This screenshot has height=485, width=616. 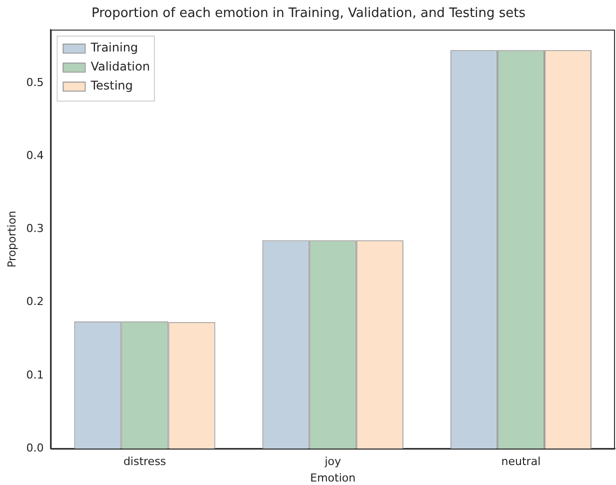 I want to click on x-tick-label: joy, so click(x=333, y=461).